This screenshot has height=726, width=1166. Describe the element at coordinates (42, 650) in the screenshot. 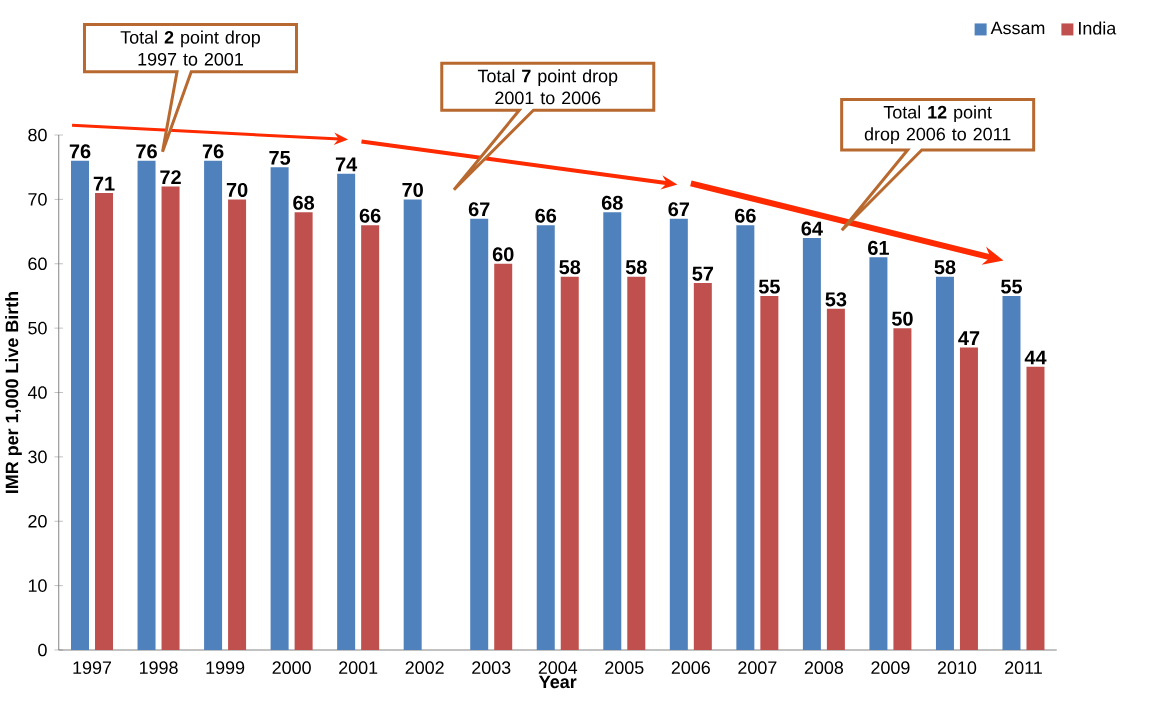

I see `y-tick-label: 0` at that location.